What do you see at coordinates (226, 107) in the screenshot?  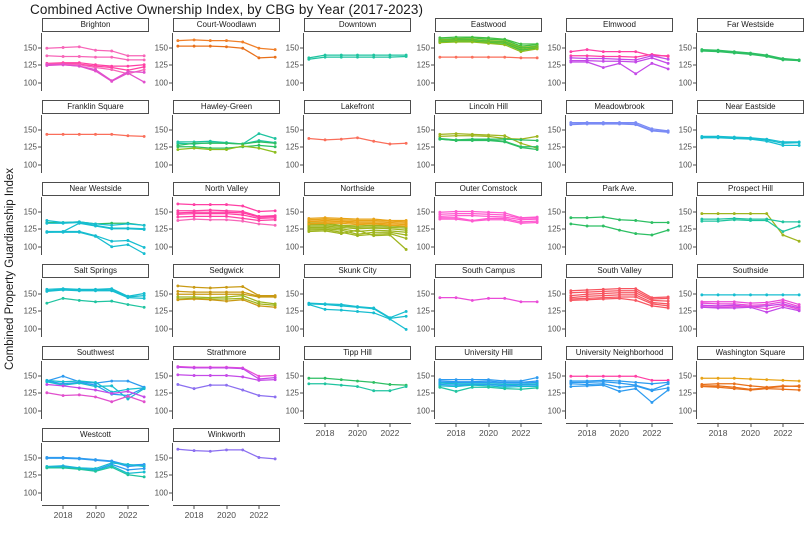 I see `facet-strip-label: Hawley-Green` at bounding box center [226, 107].